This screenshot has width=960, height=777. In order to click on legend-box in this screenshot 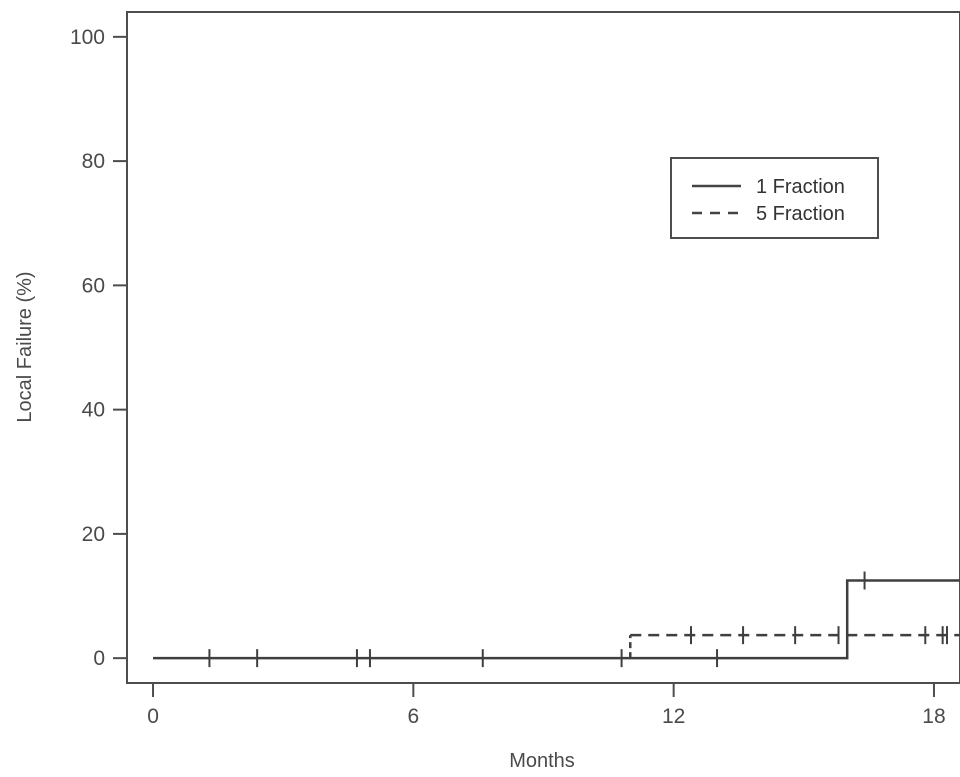, I will do `click(774, 198)`.